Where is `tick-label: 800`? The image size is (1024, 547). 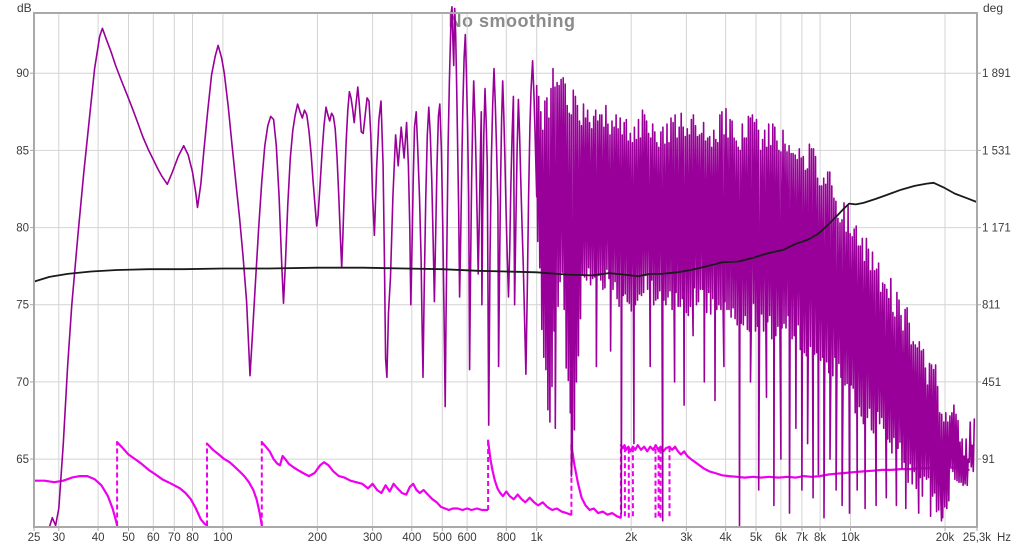
tick-label: 800 is located at coordinates (506, 538).